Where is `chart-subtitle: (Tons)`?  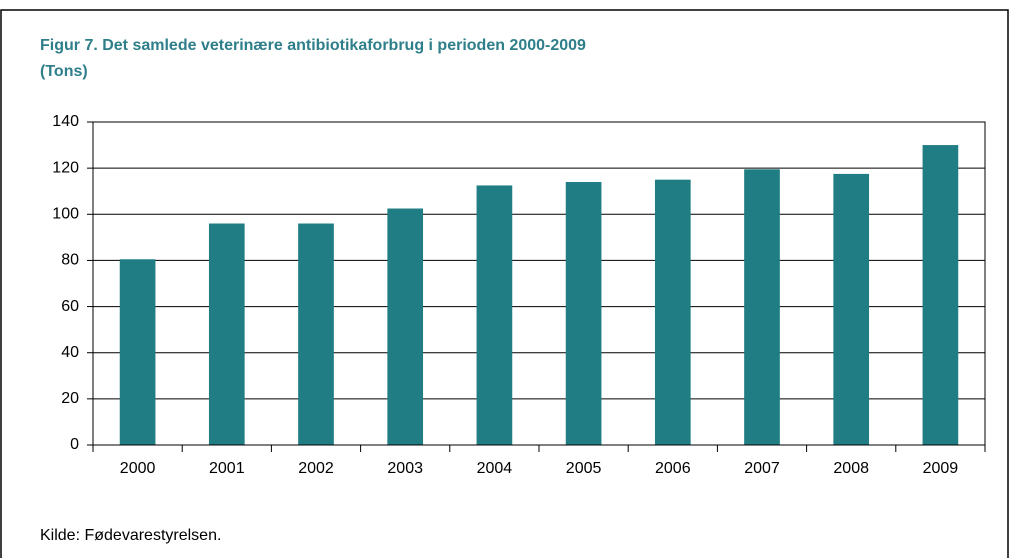 chart-subtitle: (Tons) is located at coordinates (64, 71).